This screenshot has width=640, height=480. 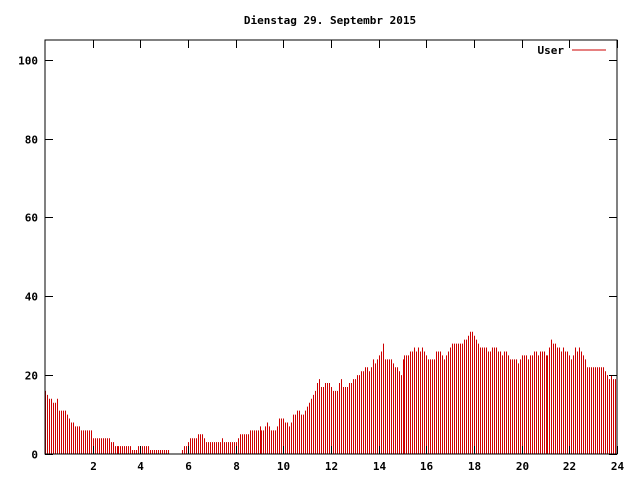 What do you see at coordinates (188, 466) in the screenshot?
I see `x-tick-label: 6` at bounding box center [188, 466].